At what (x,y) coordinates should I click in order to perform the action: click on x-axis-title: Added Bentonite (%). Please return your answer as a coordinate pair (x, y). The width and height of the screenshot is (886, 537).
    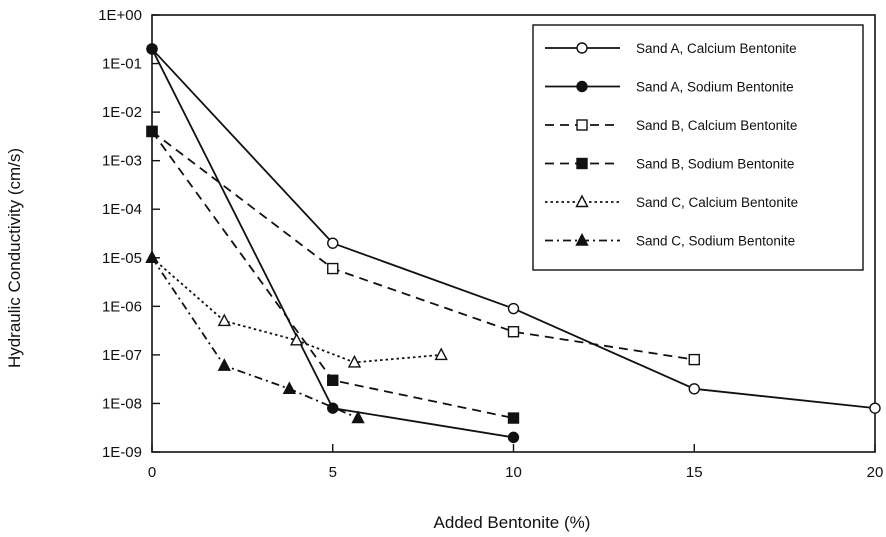
    Looking at the image, I should click on (512, 522).